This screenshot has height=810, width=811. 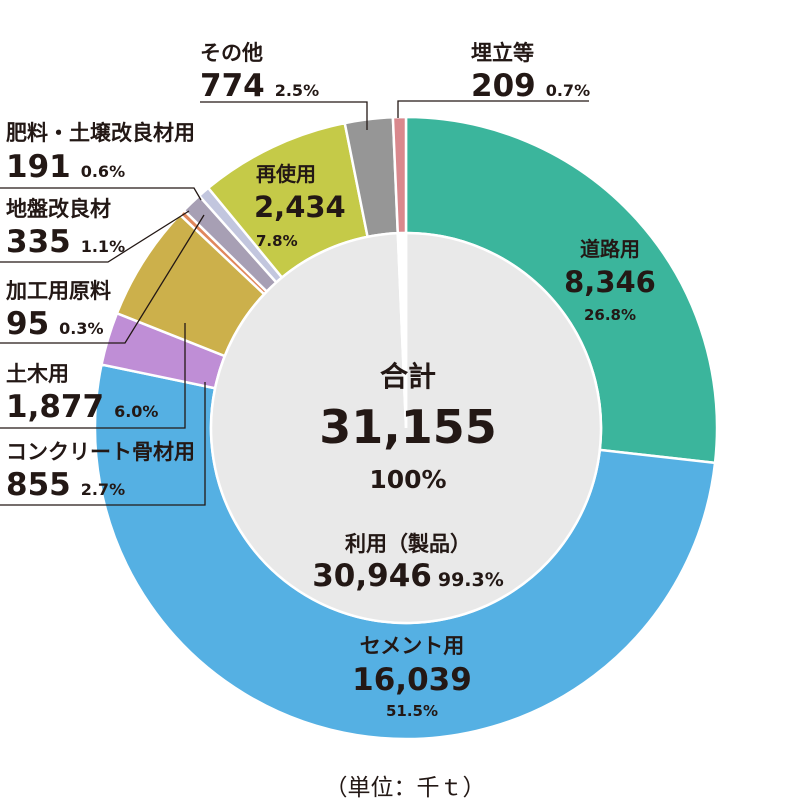 I want to click on label-civil: 土木用 1,877 6.0%, so click(x=82, y=393).